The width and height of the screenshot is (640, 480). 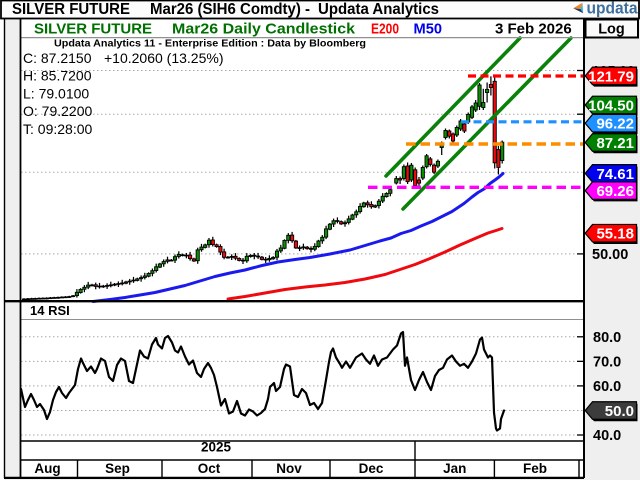 What do you see at coordinates (289, 468) in the screenshot?
I see `svg-text: Nov` at bounding box center [289, 468].